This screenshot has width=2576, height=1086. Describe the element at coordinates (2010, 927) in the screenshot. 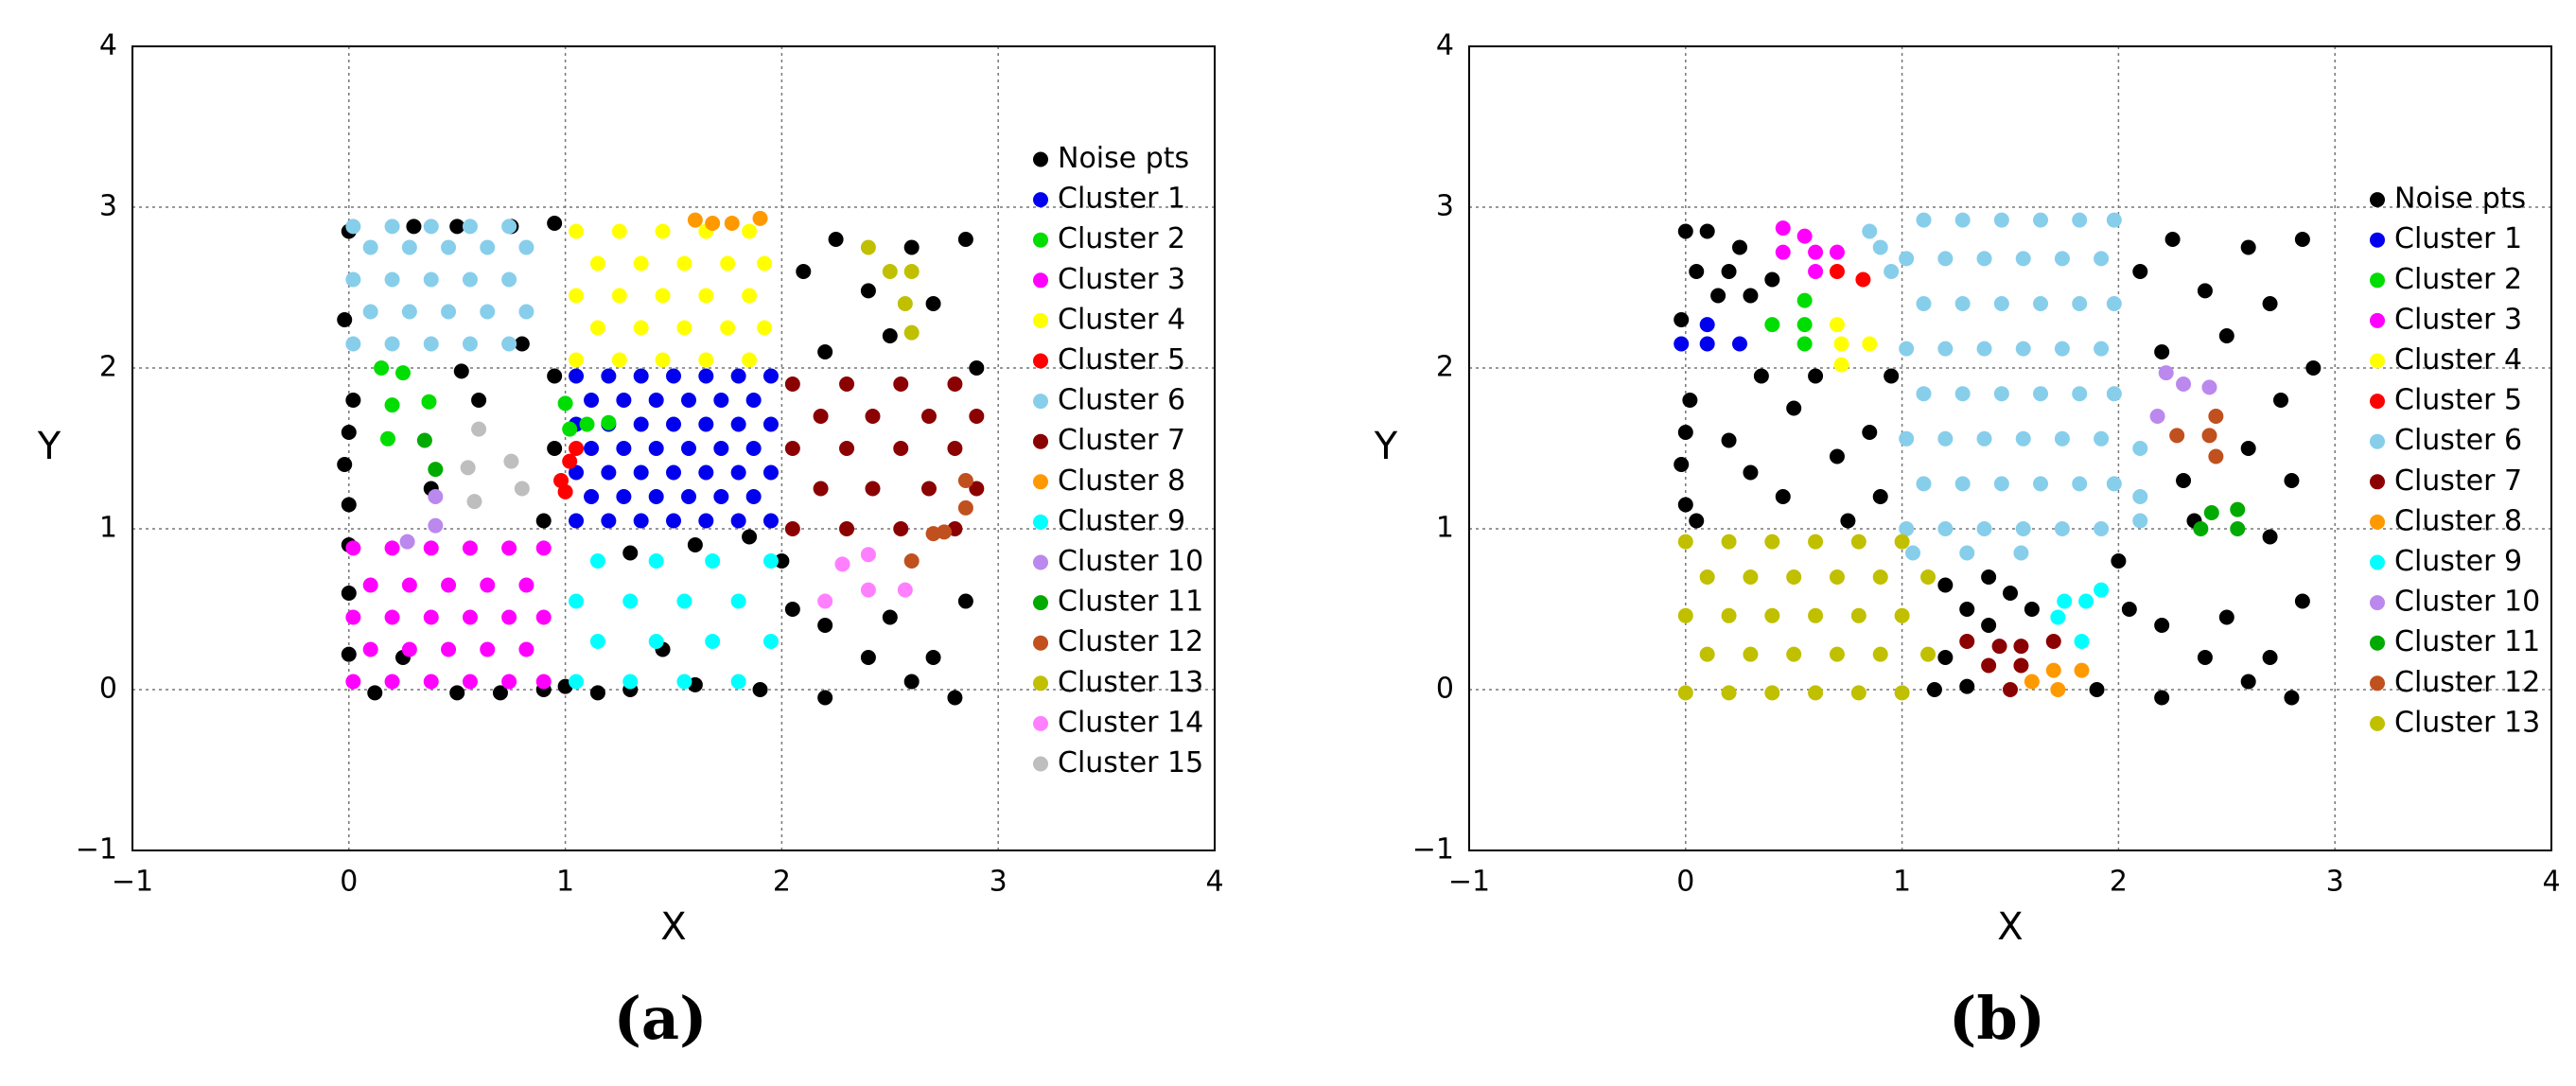

I see `x-axis-label: X` at that location.